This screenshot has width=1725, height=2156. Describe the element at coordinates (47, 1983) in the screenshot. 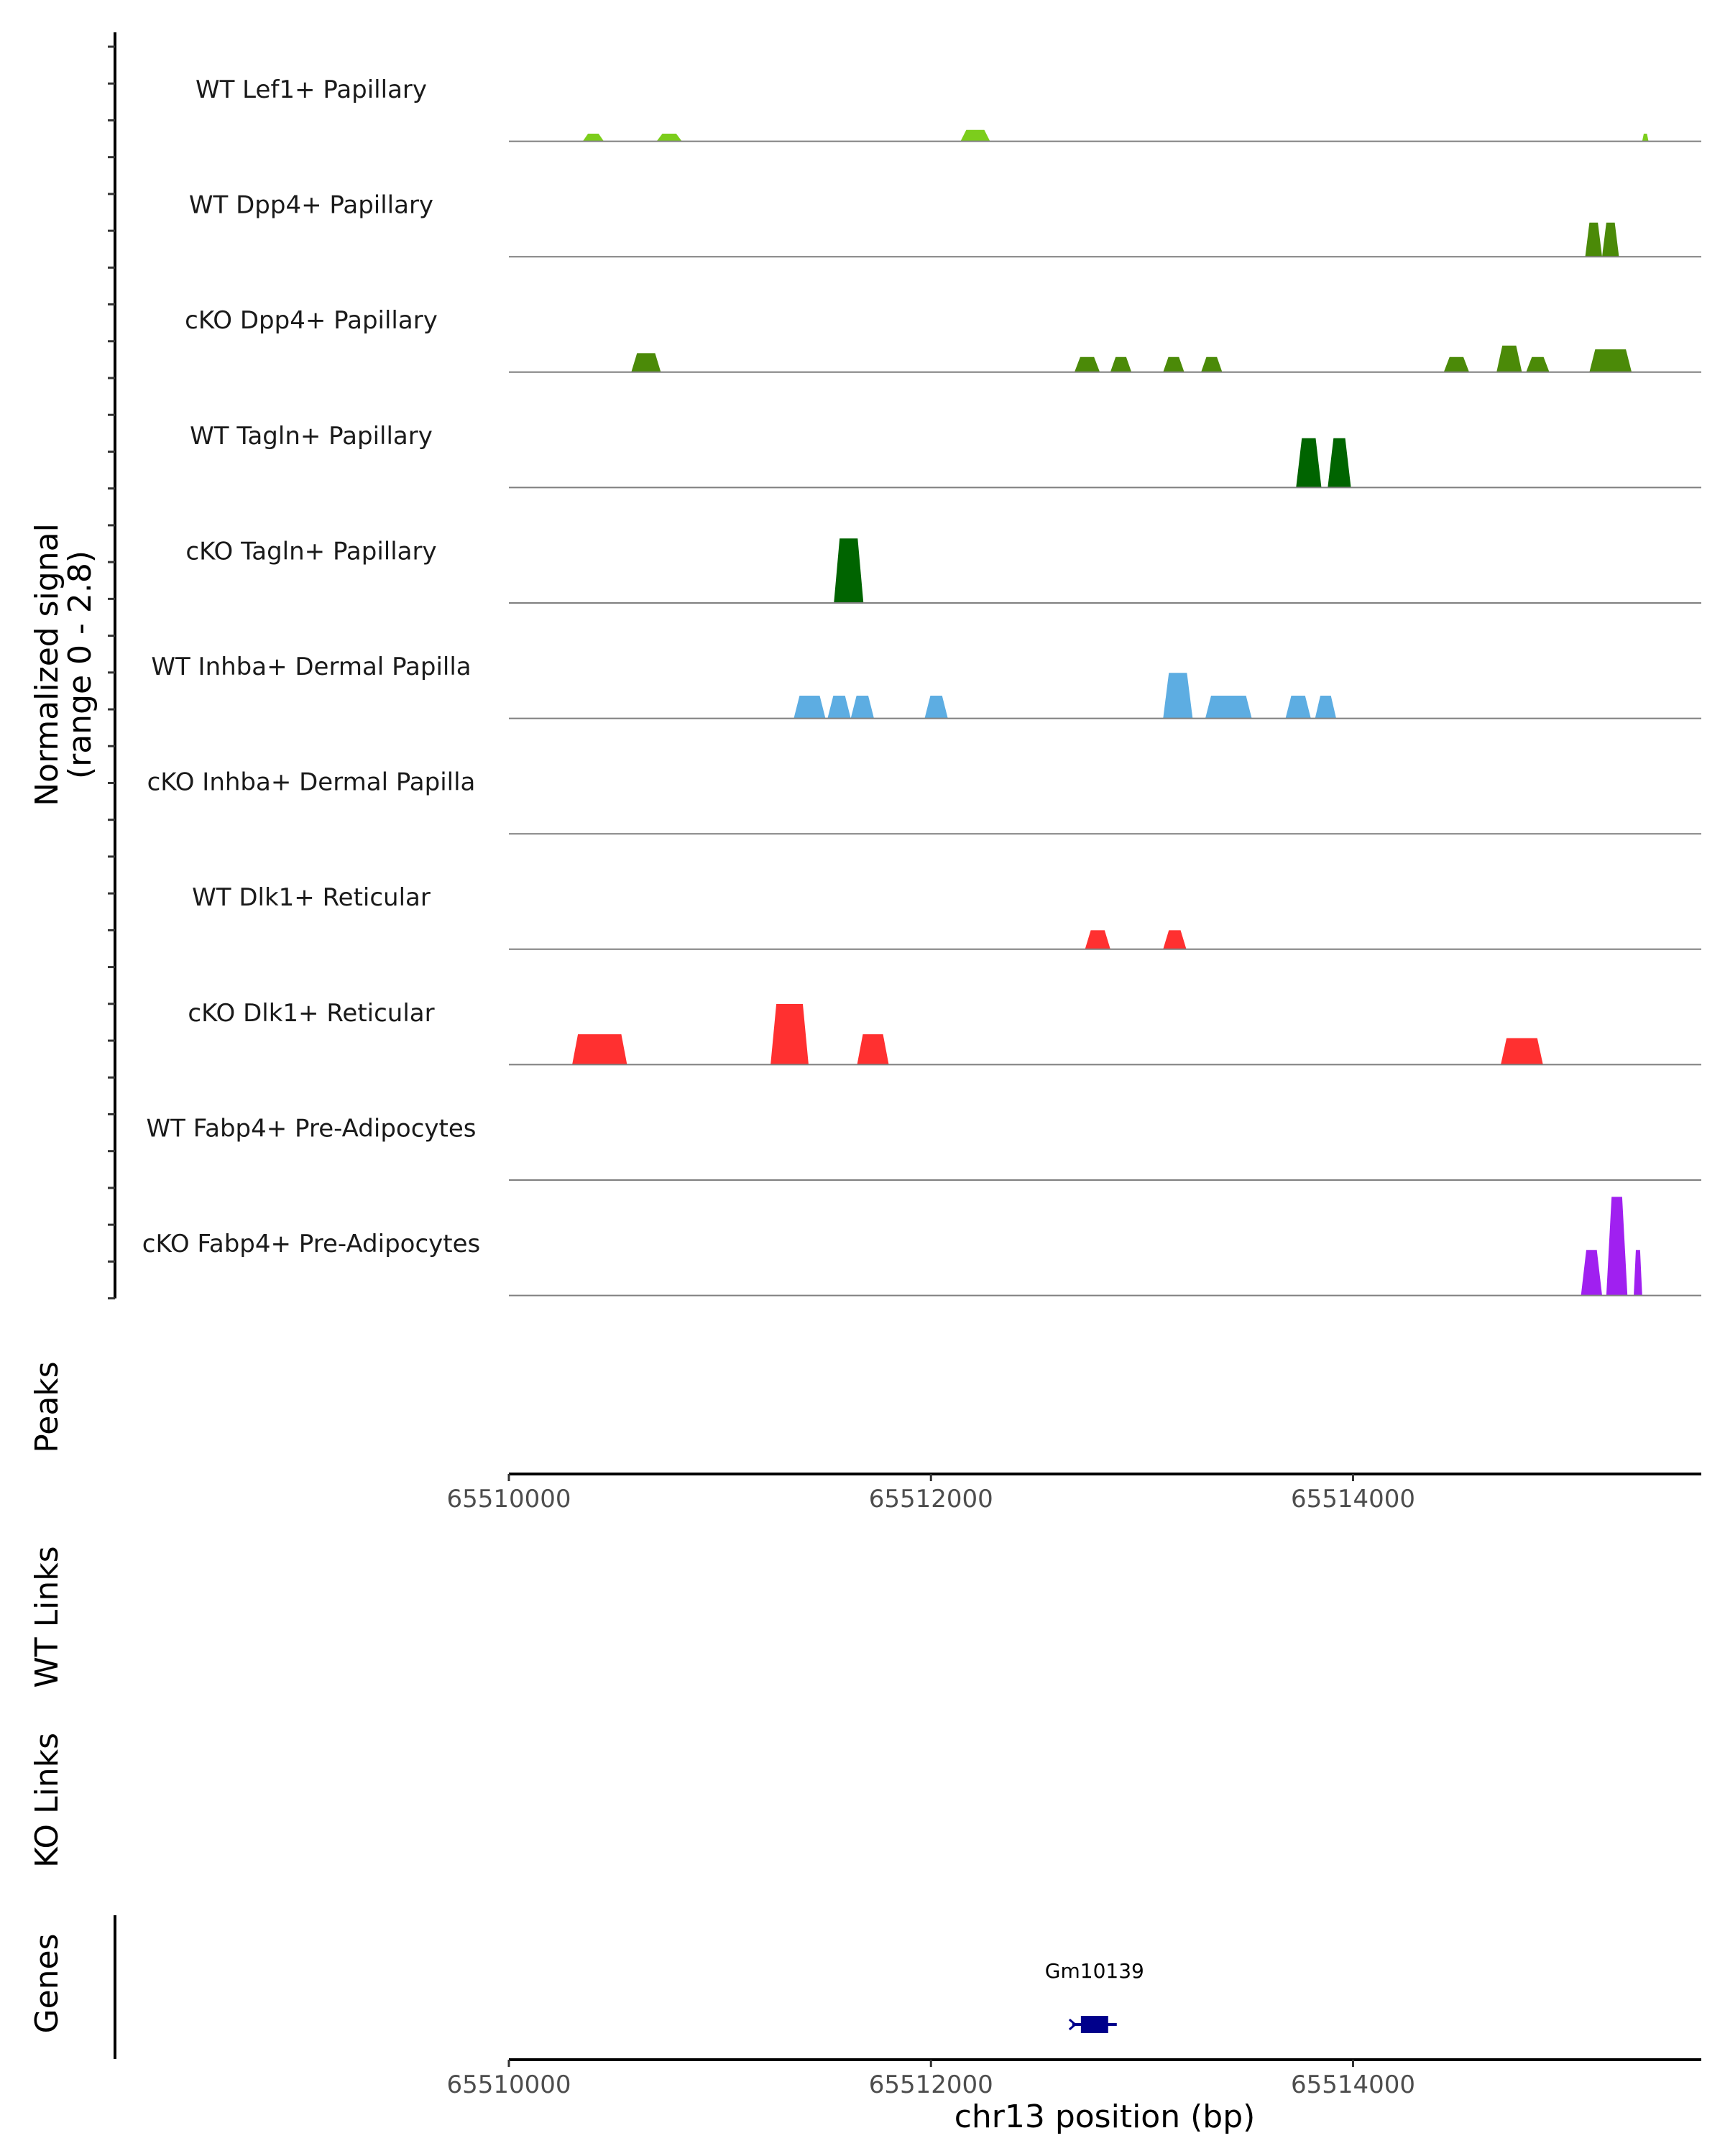

I see `genes-panel-label: Genes` at that location.